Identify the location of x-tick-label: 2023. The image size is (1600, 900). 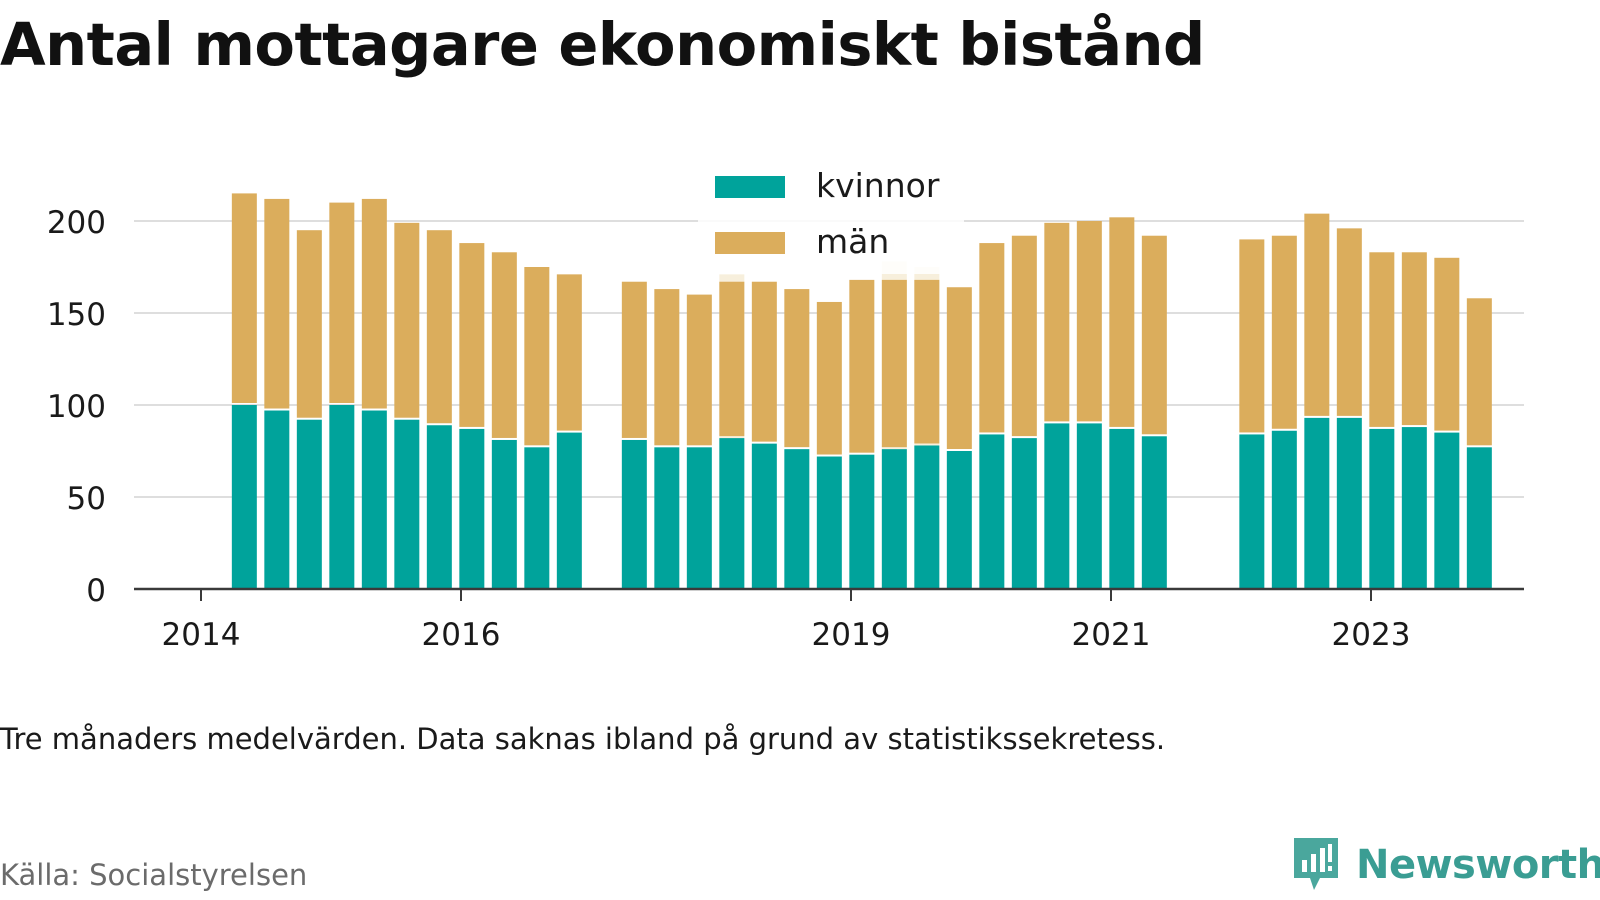
(1371, 635).